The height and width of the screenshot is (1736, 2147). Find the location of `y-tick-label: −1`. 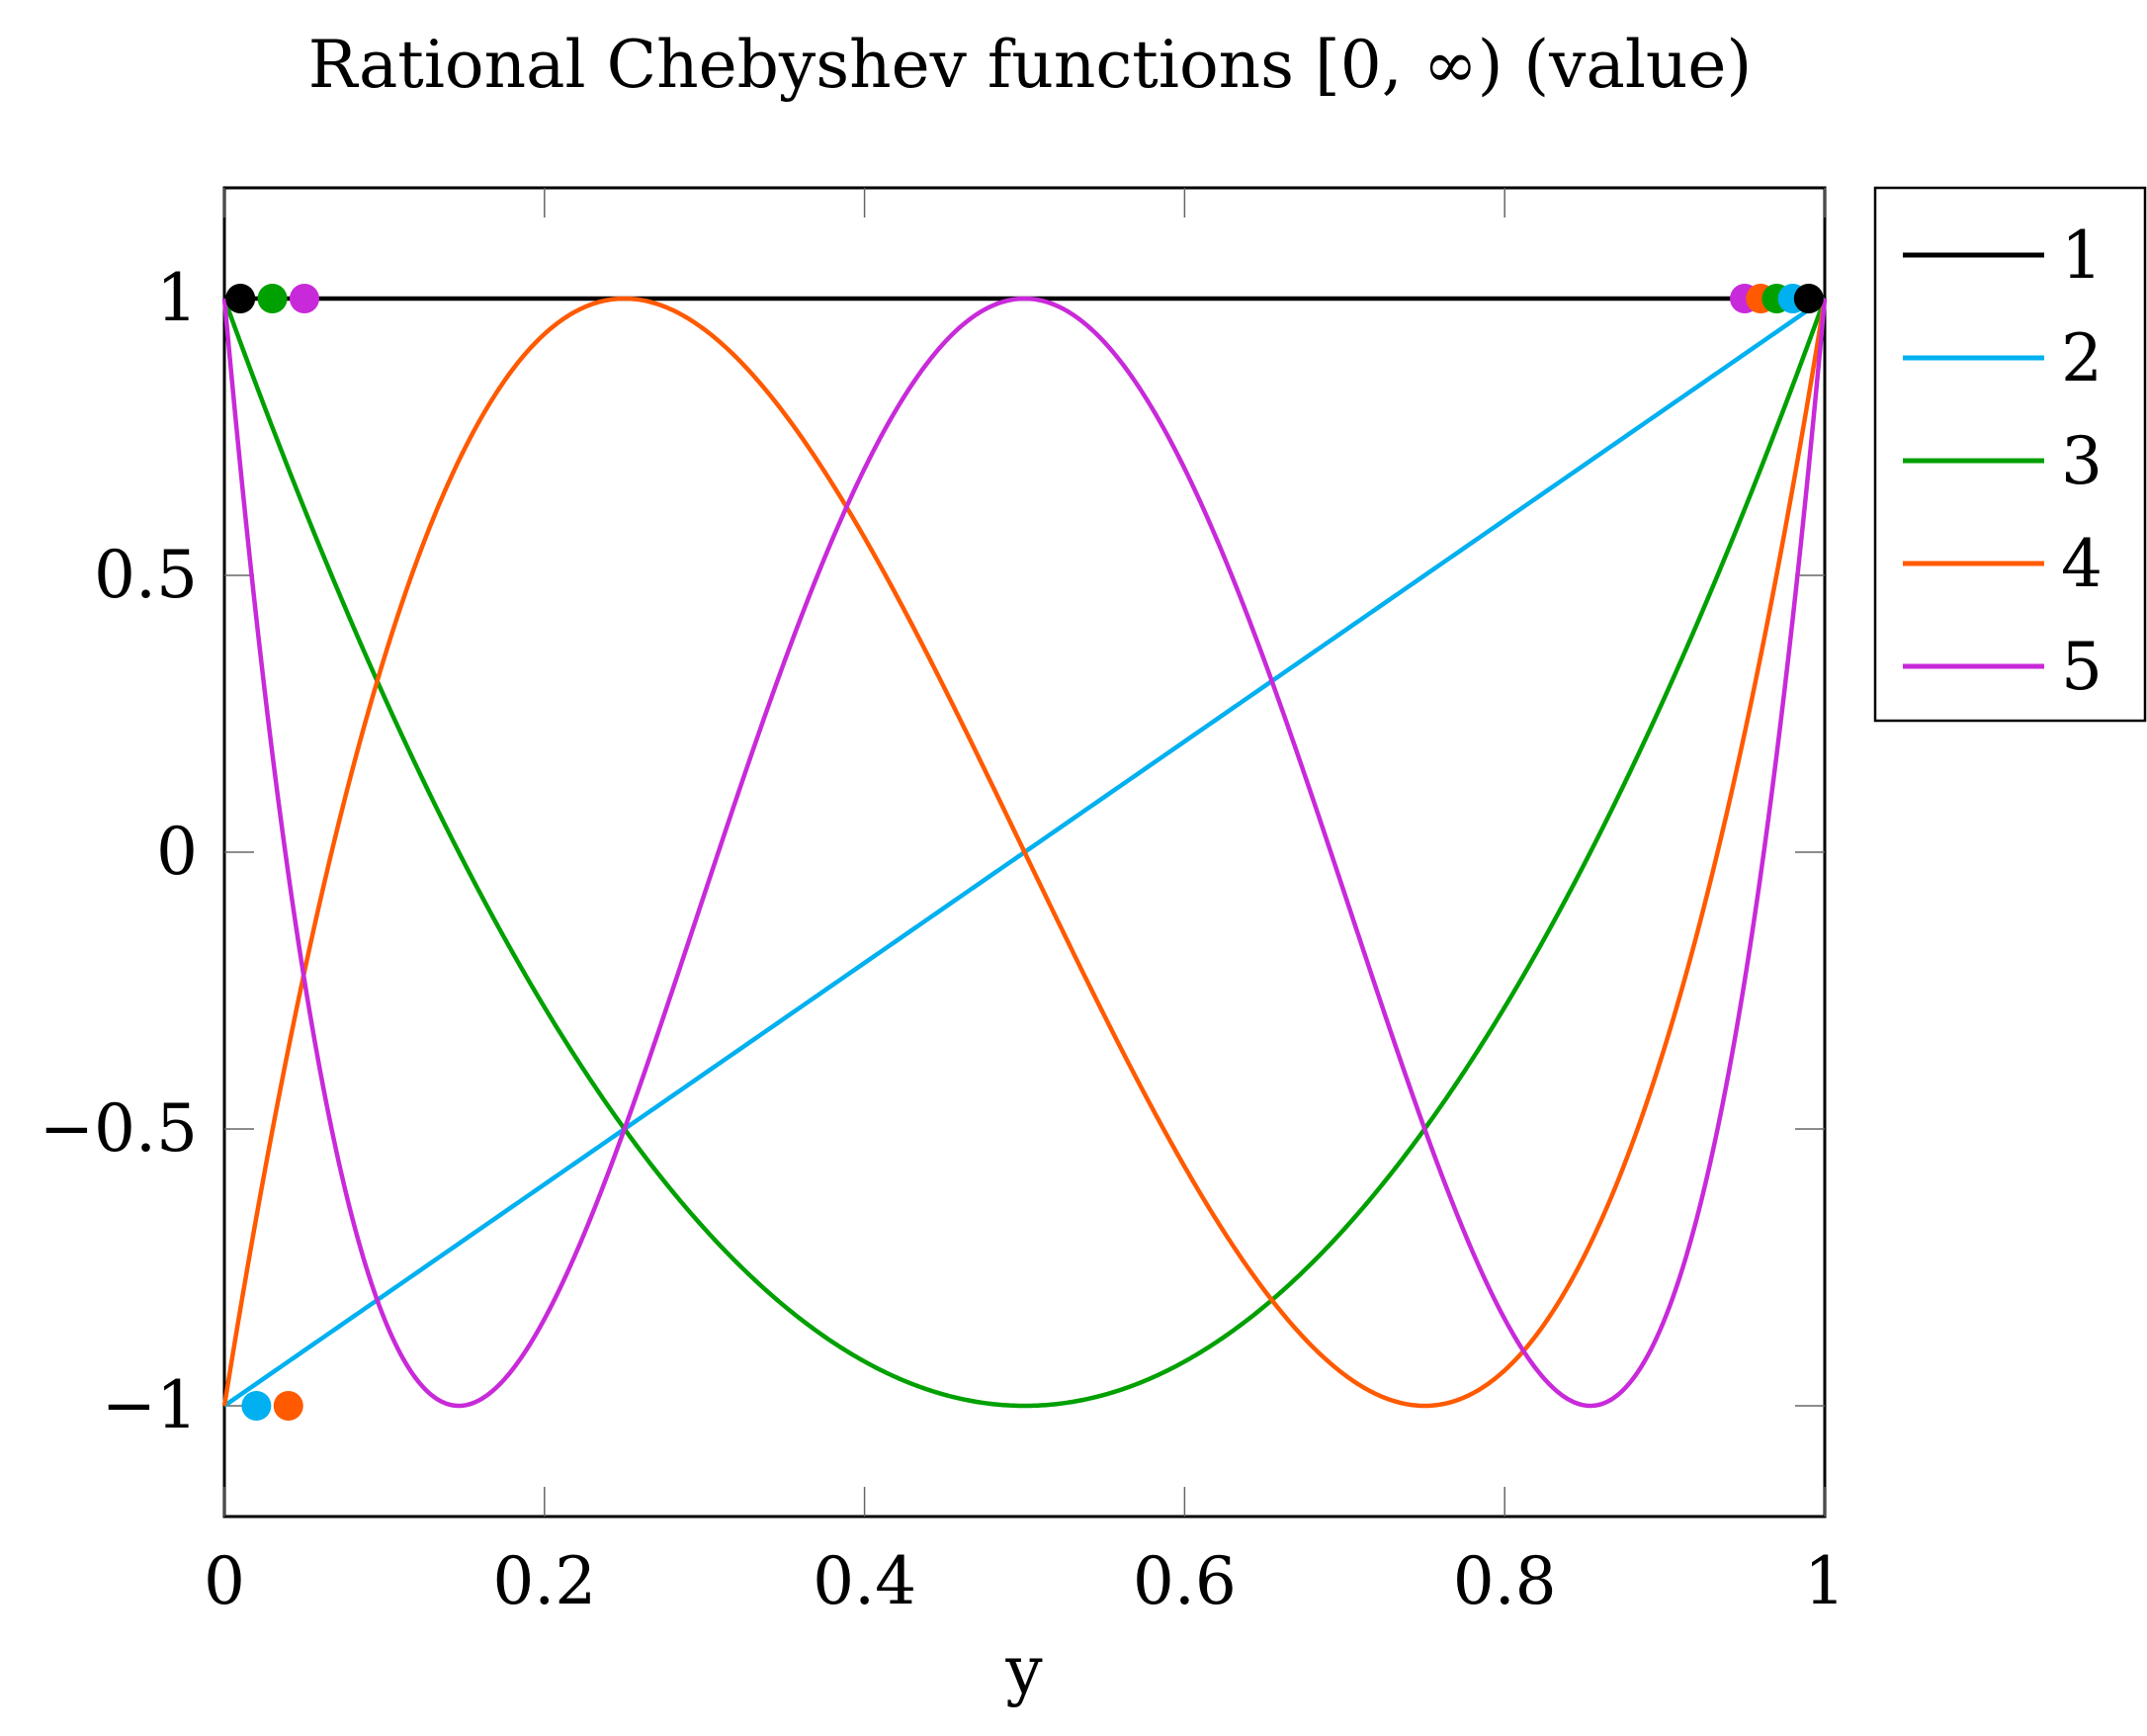

y-tick-label: −1 is located at coordinates (150, 1405).